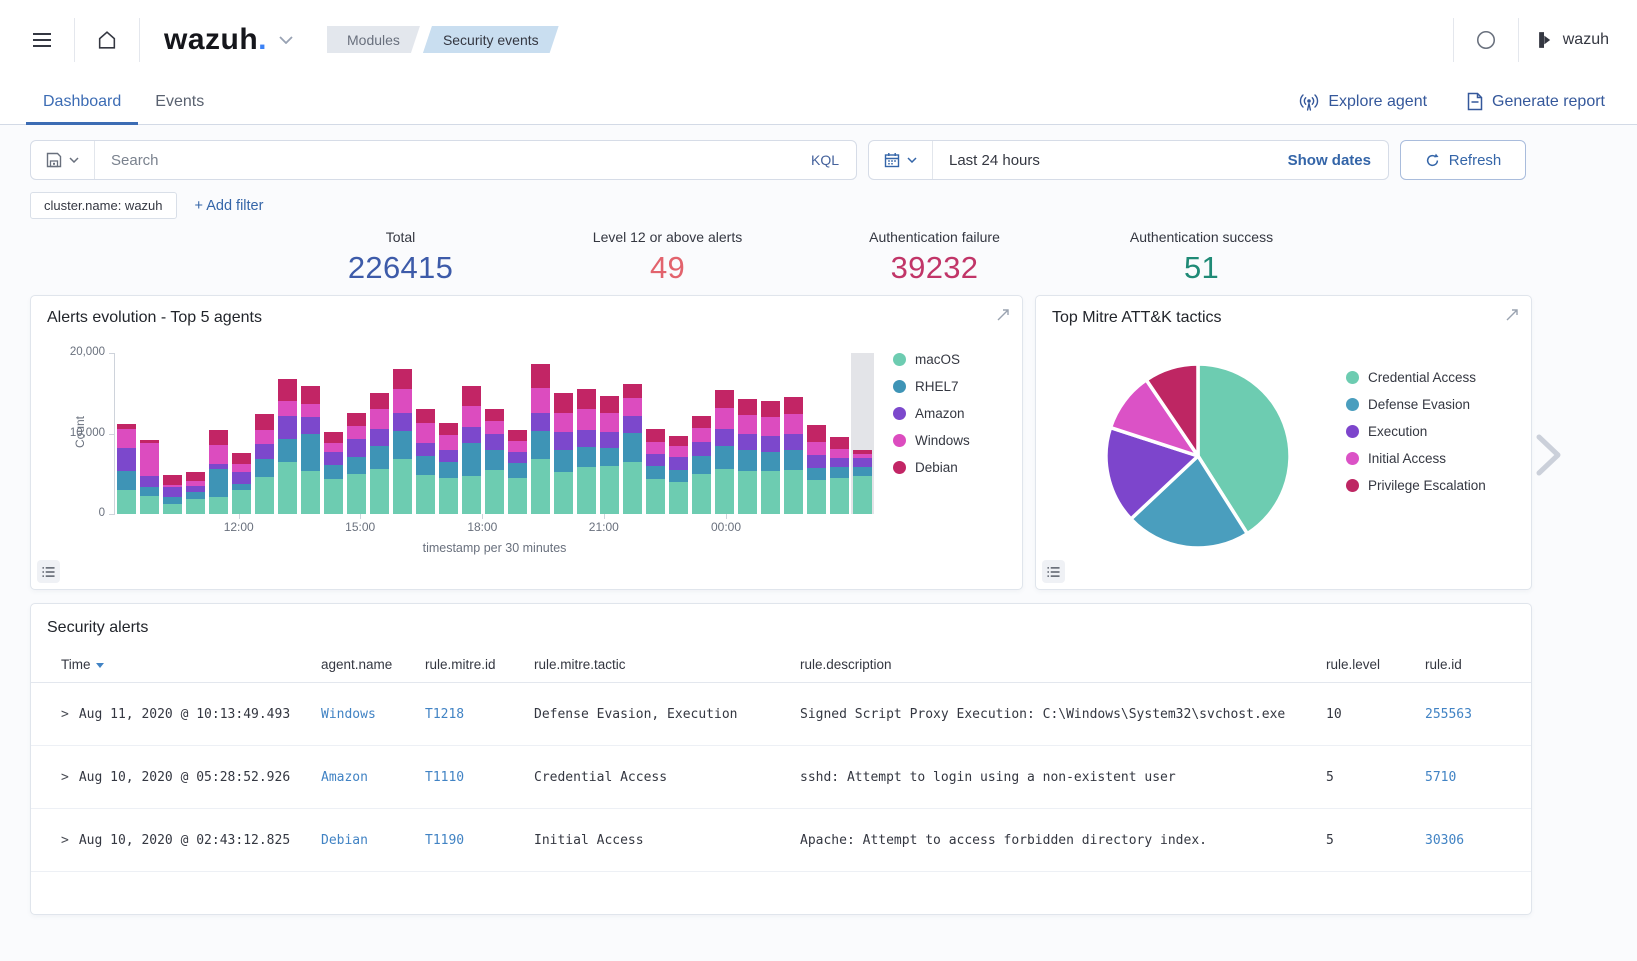  I want to click on breadcrumb: Security events, so click(491, 39).